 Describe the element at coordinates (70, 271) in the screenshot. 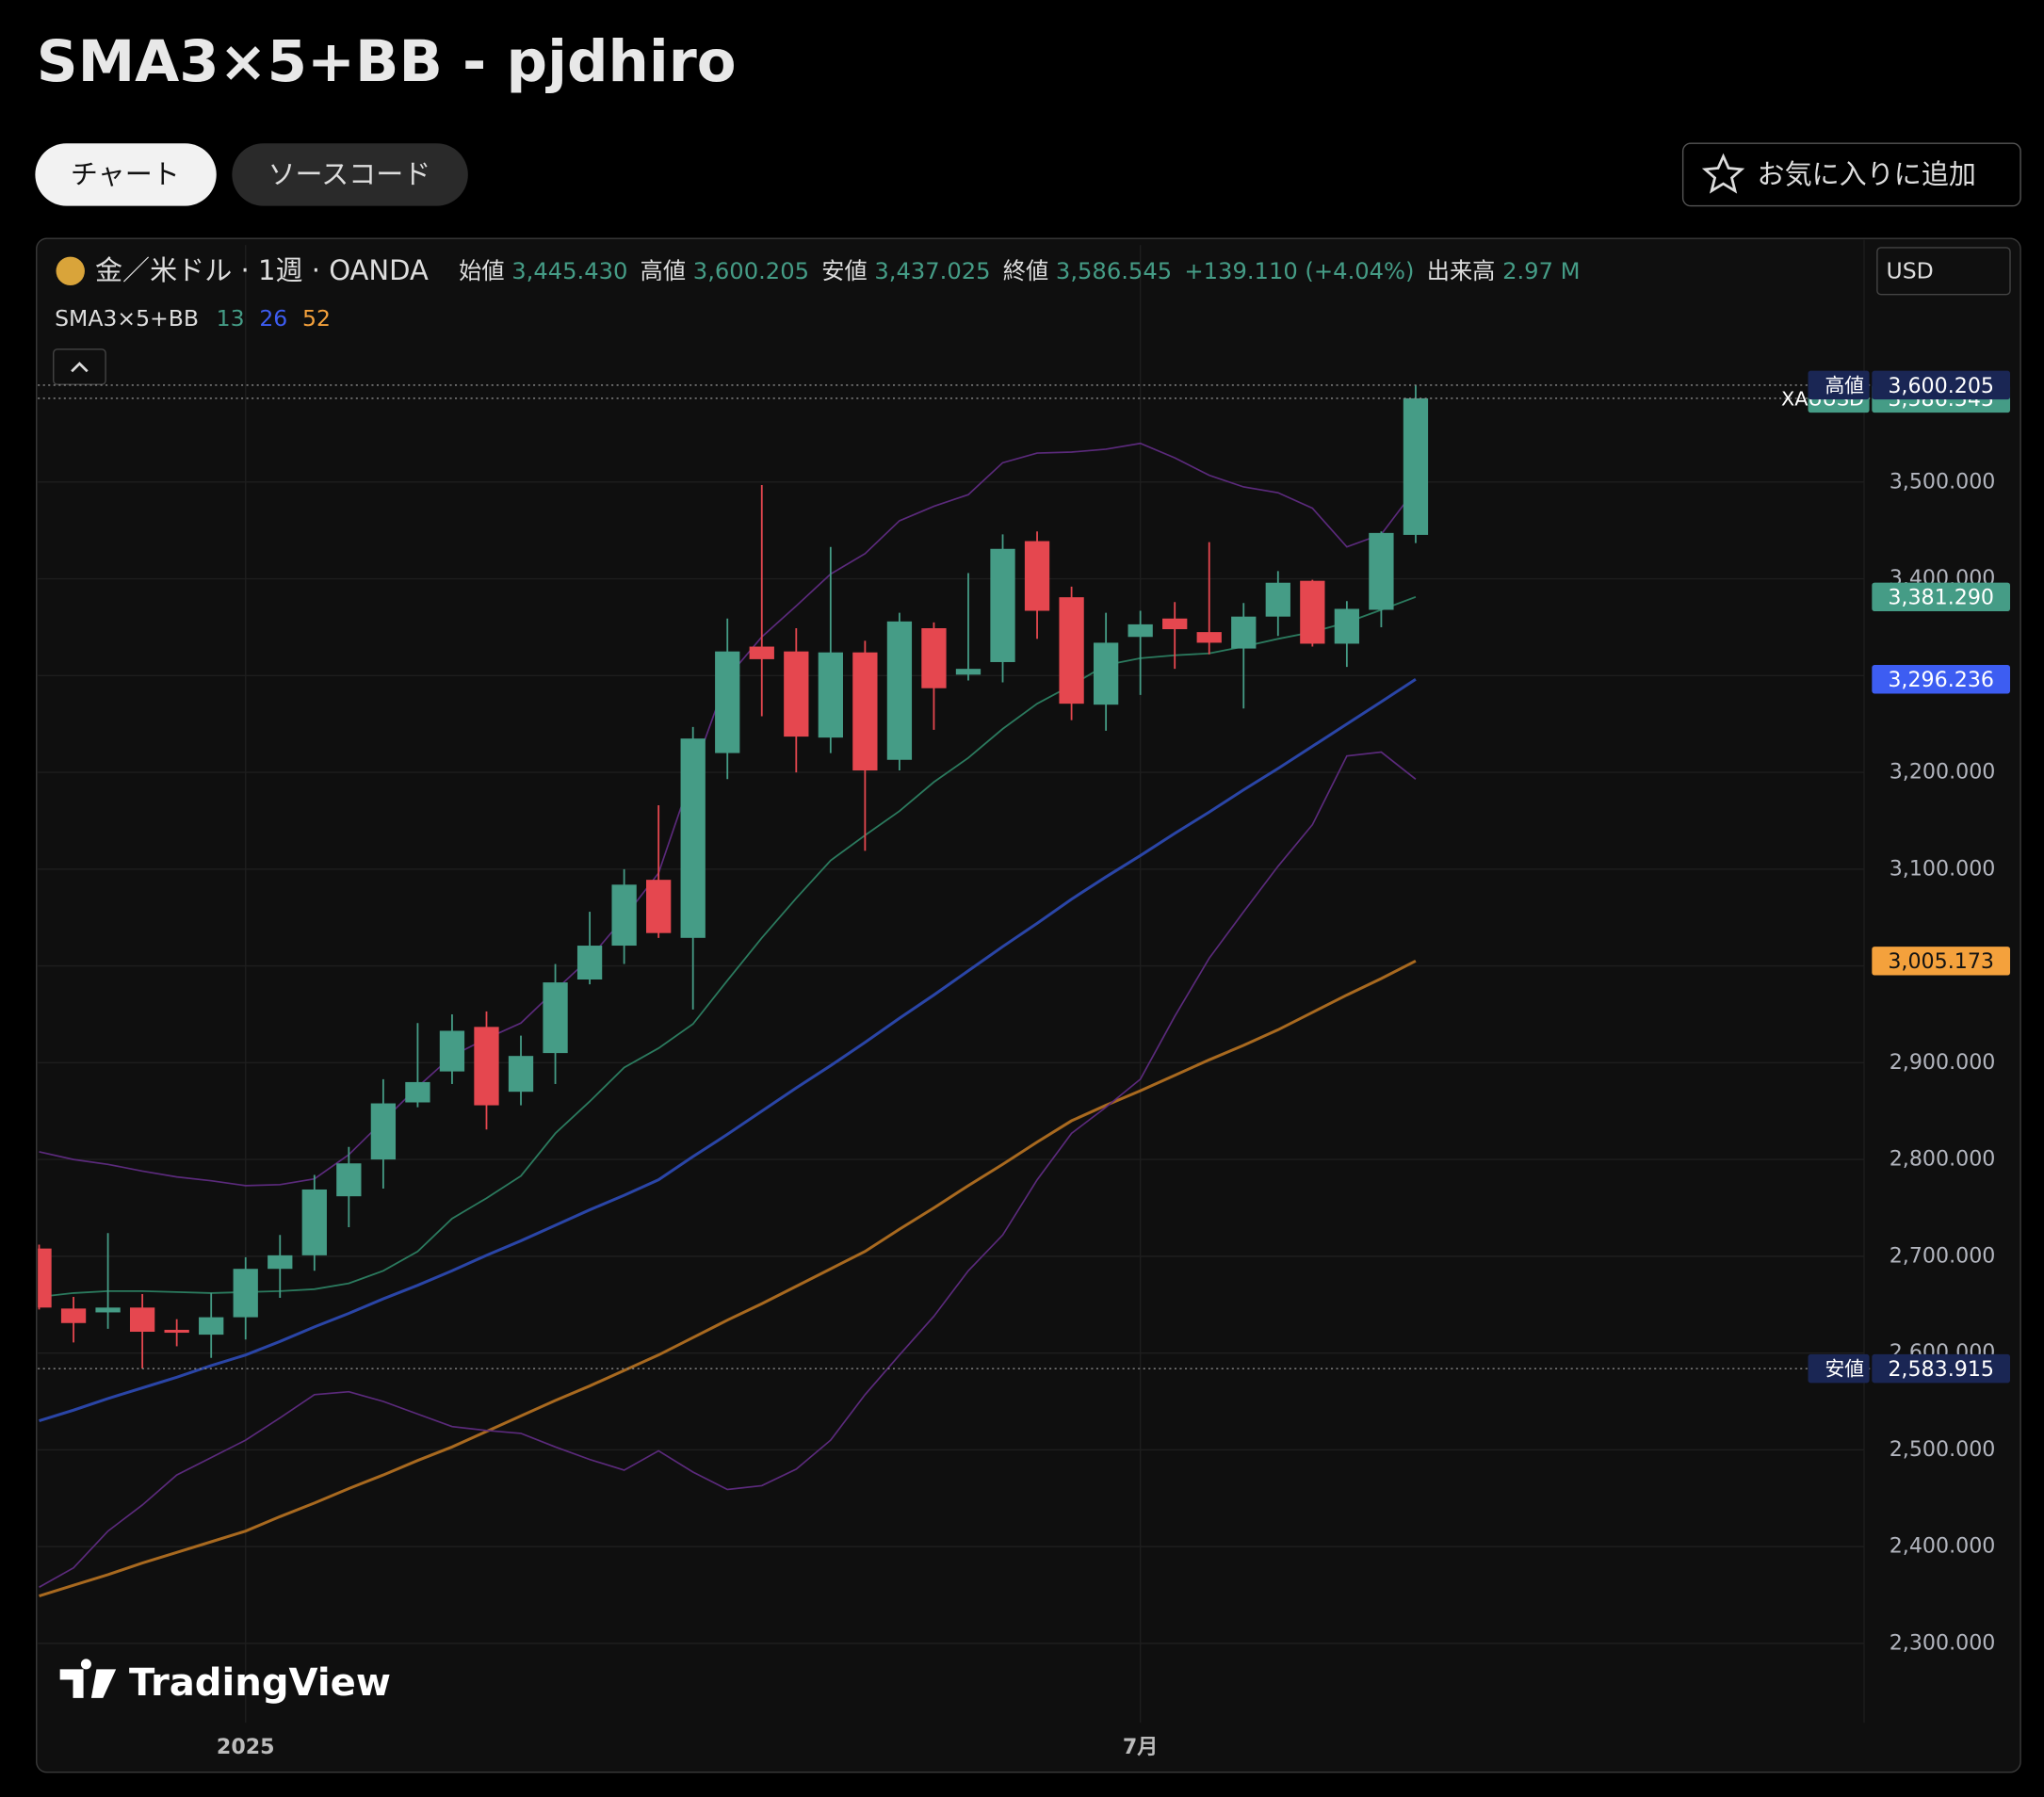

I see `symbol-icon` at that location.